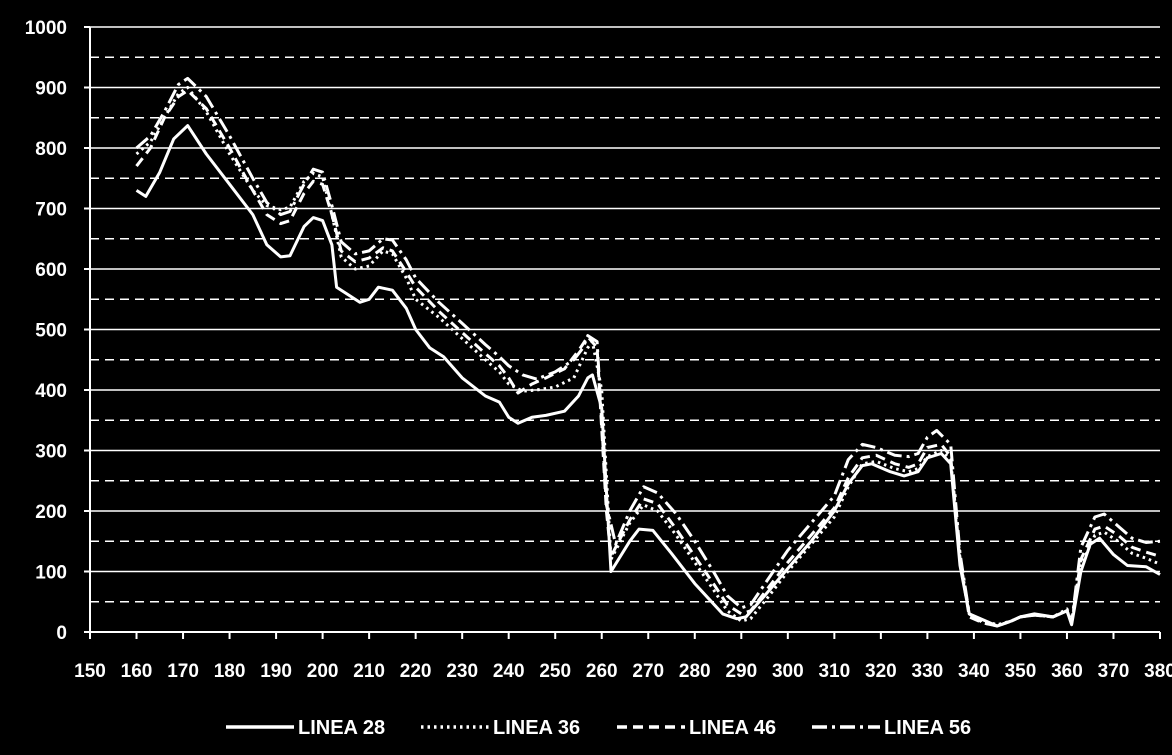 This screenshot has width=1172, height=755. Describe the element at coordinates (536, 728) in the screenshot. I see `legend-label: LINEA 36` at that location.